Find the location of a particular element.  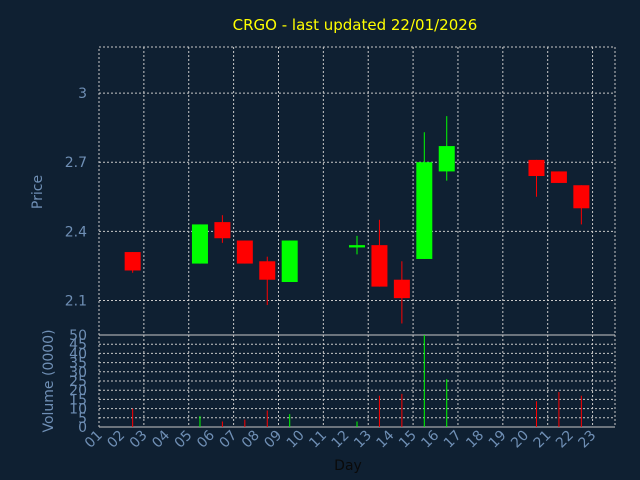

volume-tick-label: 30 is located at coordinates (78, 373).